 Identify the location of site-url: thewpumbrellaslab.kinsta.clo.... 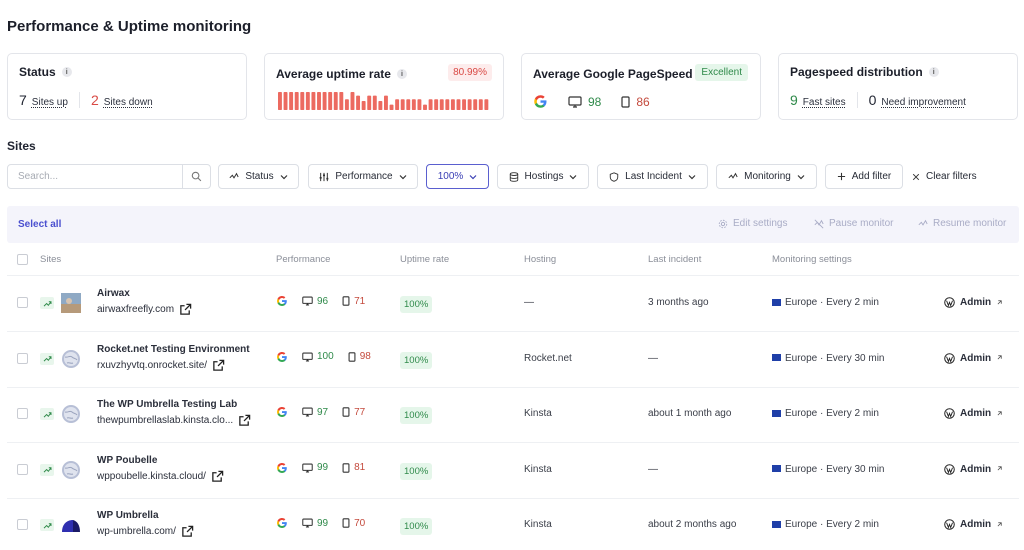
(165, 420).